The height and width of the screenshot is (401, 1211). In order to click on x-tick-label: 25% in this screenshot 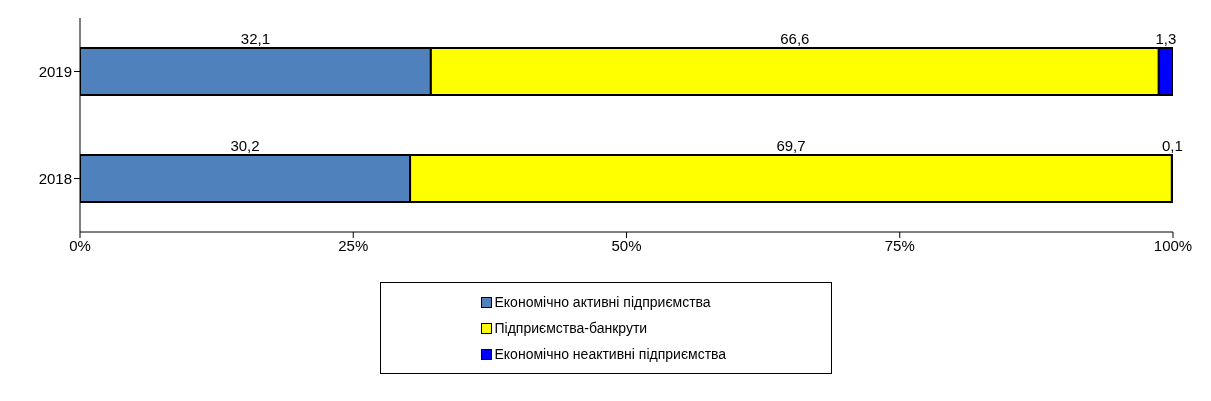, I will do `click(353, 245)`.